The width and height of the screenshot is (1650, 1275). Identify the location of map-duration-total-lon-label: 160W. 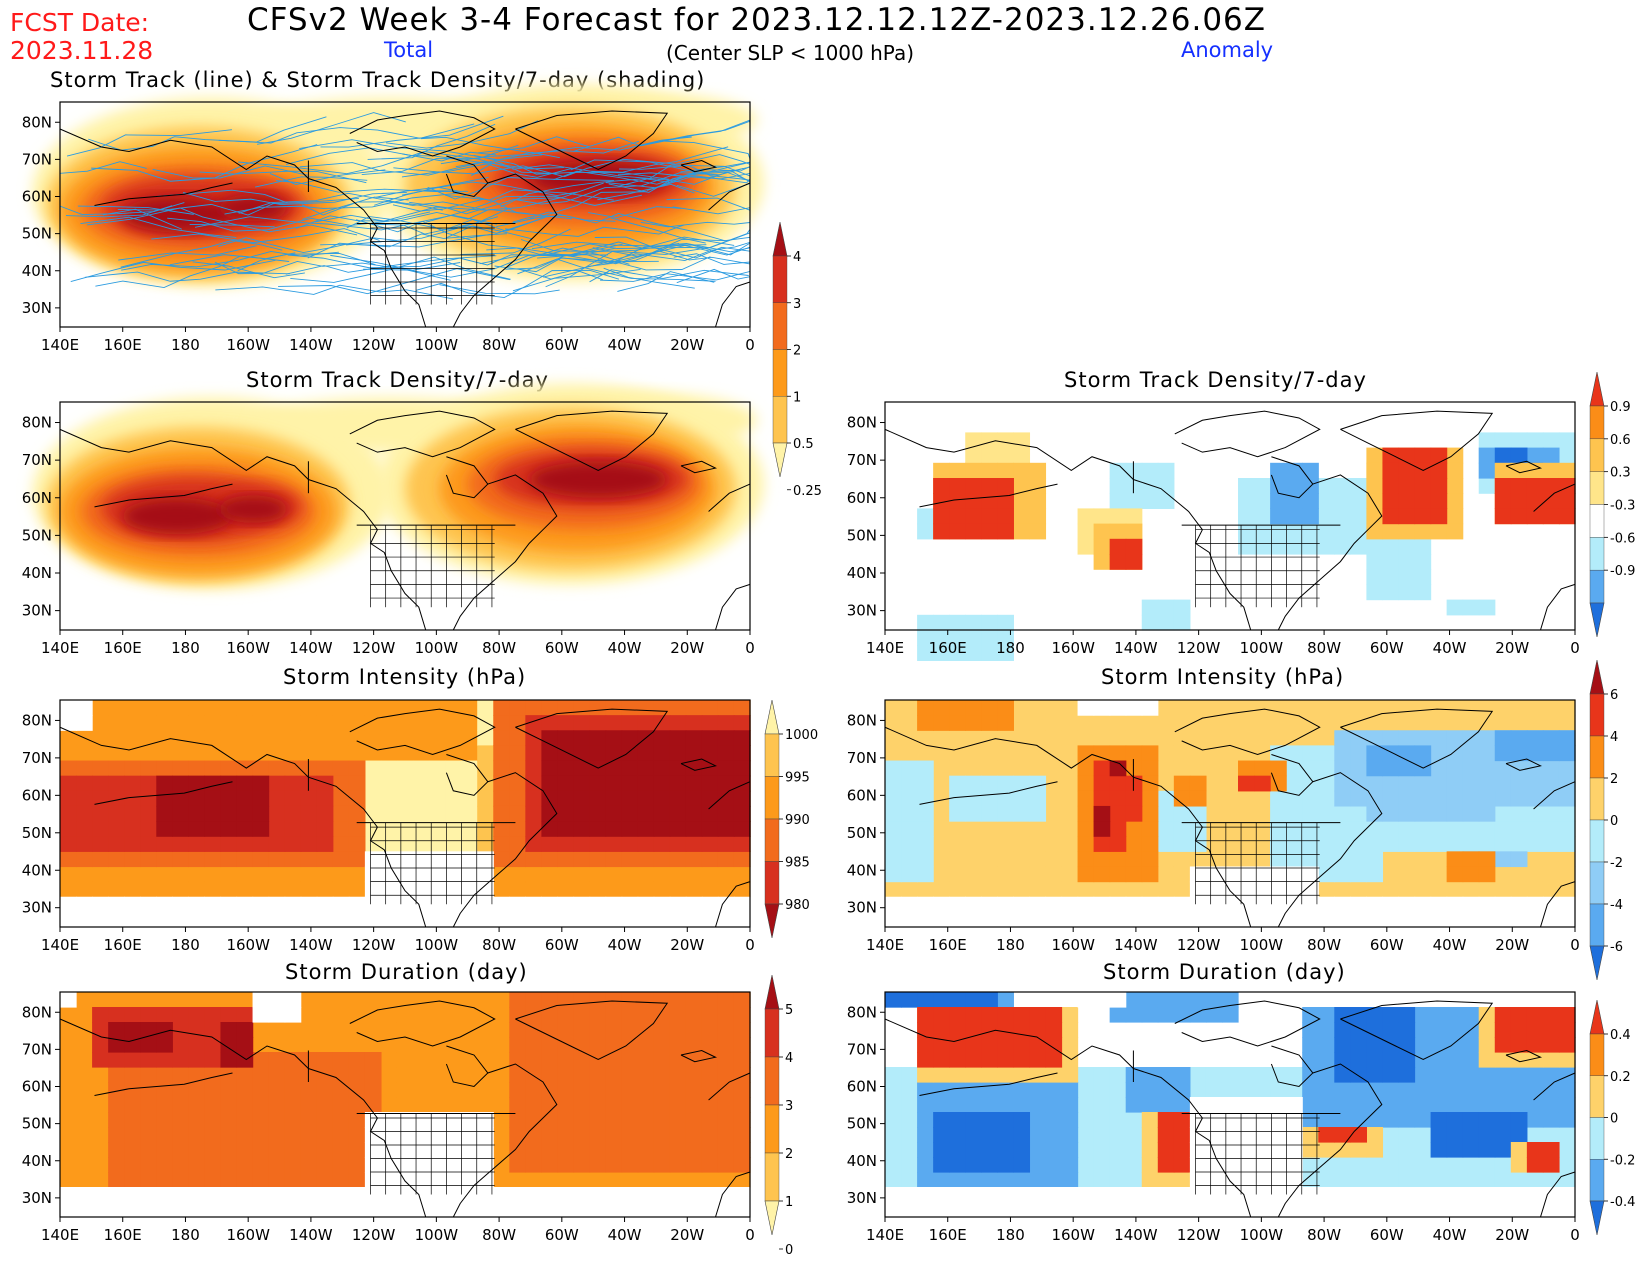
(248, 1235).